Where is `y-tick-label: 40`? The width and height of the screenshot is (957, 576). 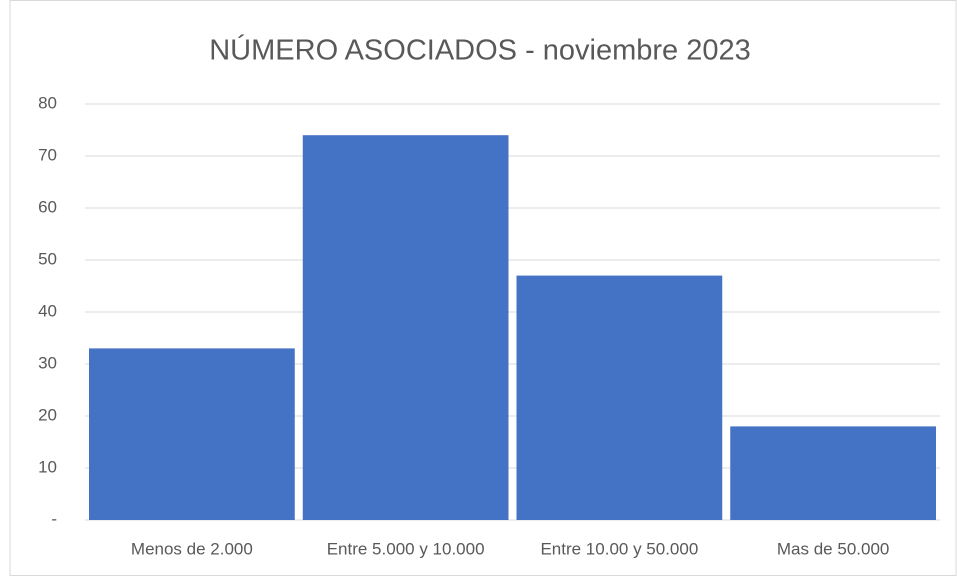
y-tick-label: 40 is located at coordinates (47, 310).